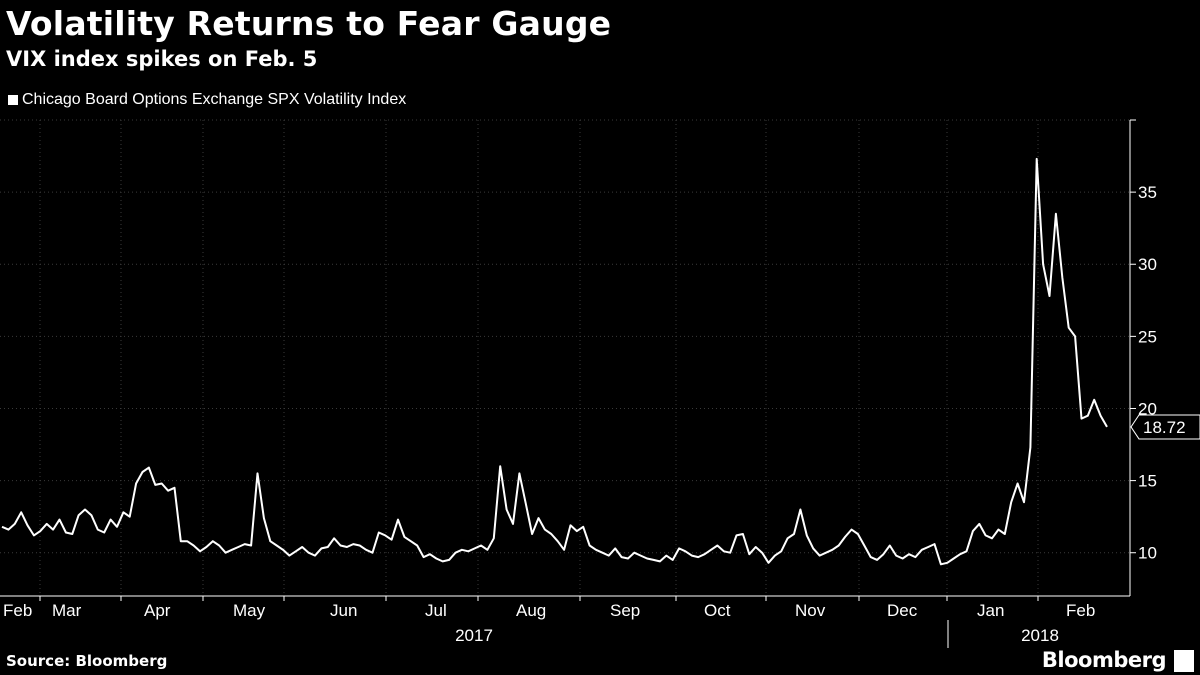 The image size is (1200, 675). Describe the element at coordinates (1147, 336) in the screenshot. I see `y-tick-label: 25` at that location.